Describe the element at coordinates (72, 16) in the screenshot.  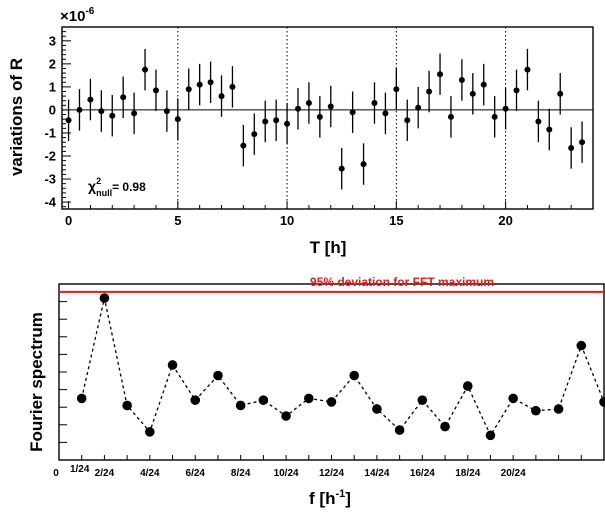
I see `y-multiplier-base: ×10` at that location.